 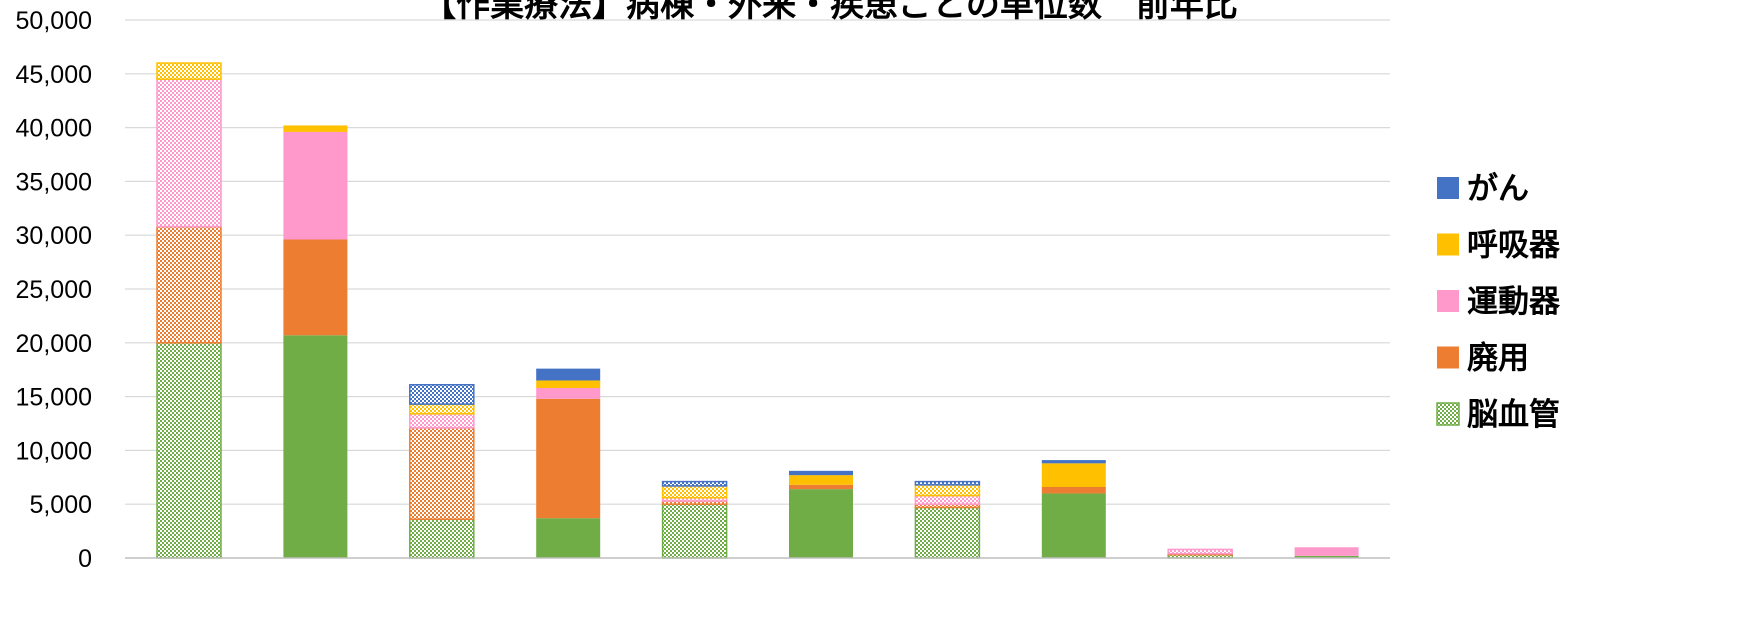 What do you see at coordinates (54, 236) in the screenshot?
I see `y-tick-label: 30,000` at bounding box center [54, 236].